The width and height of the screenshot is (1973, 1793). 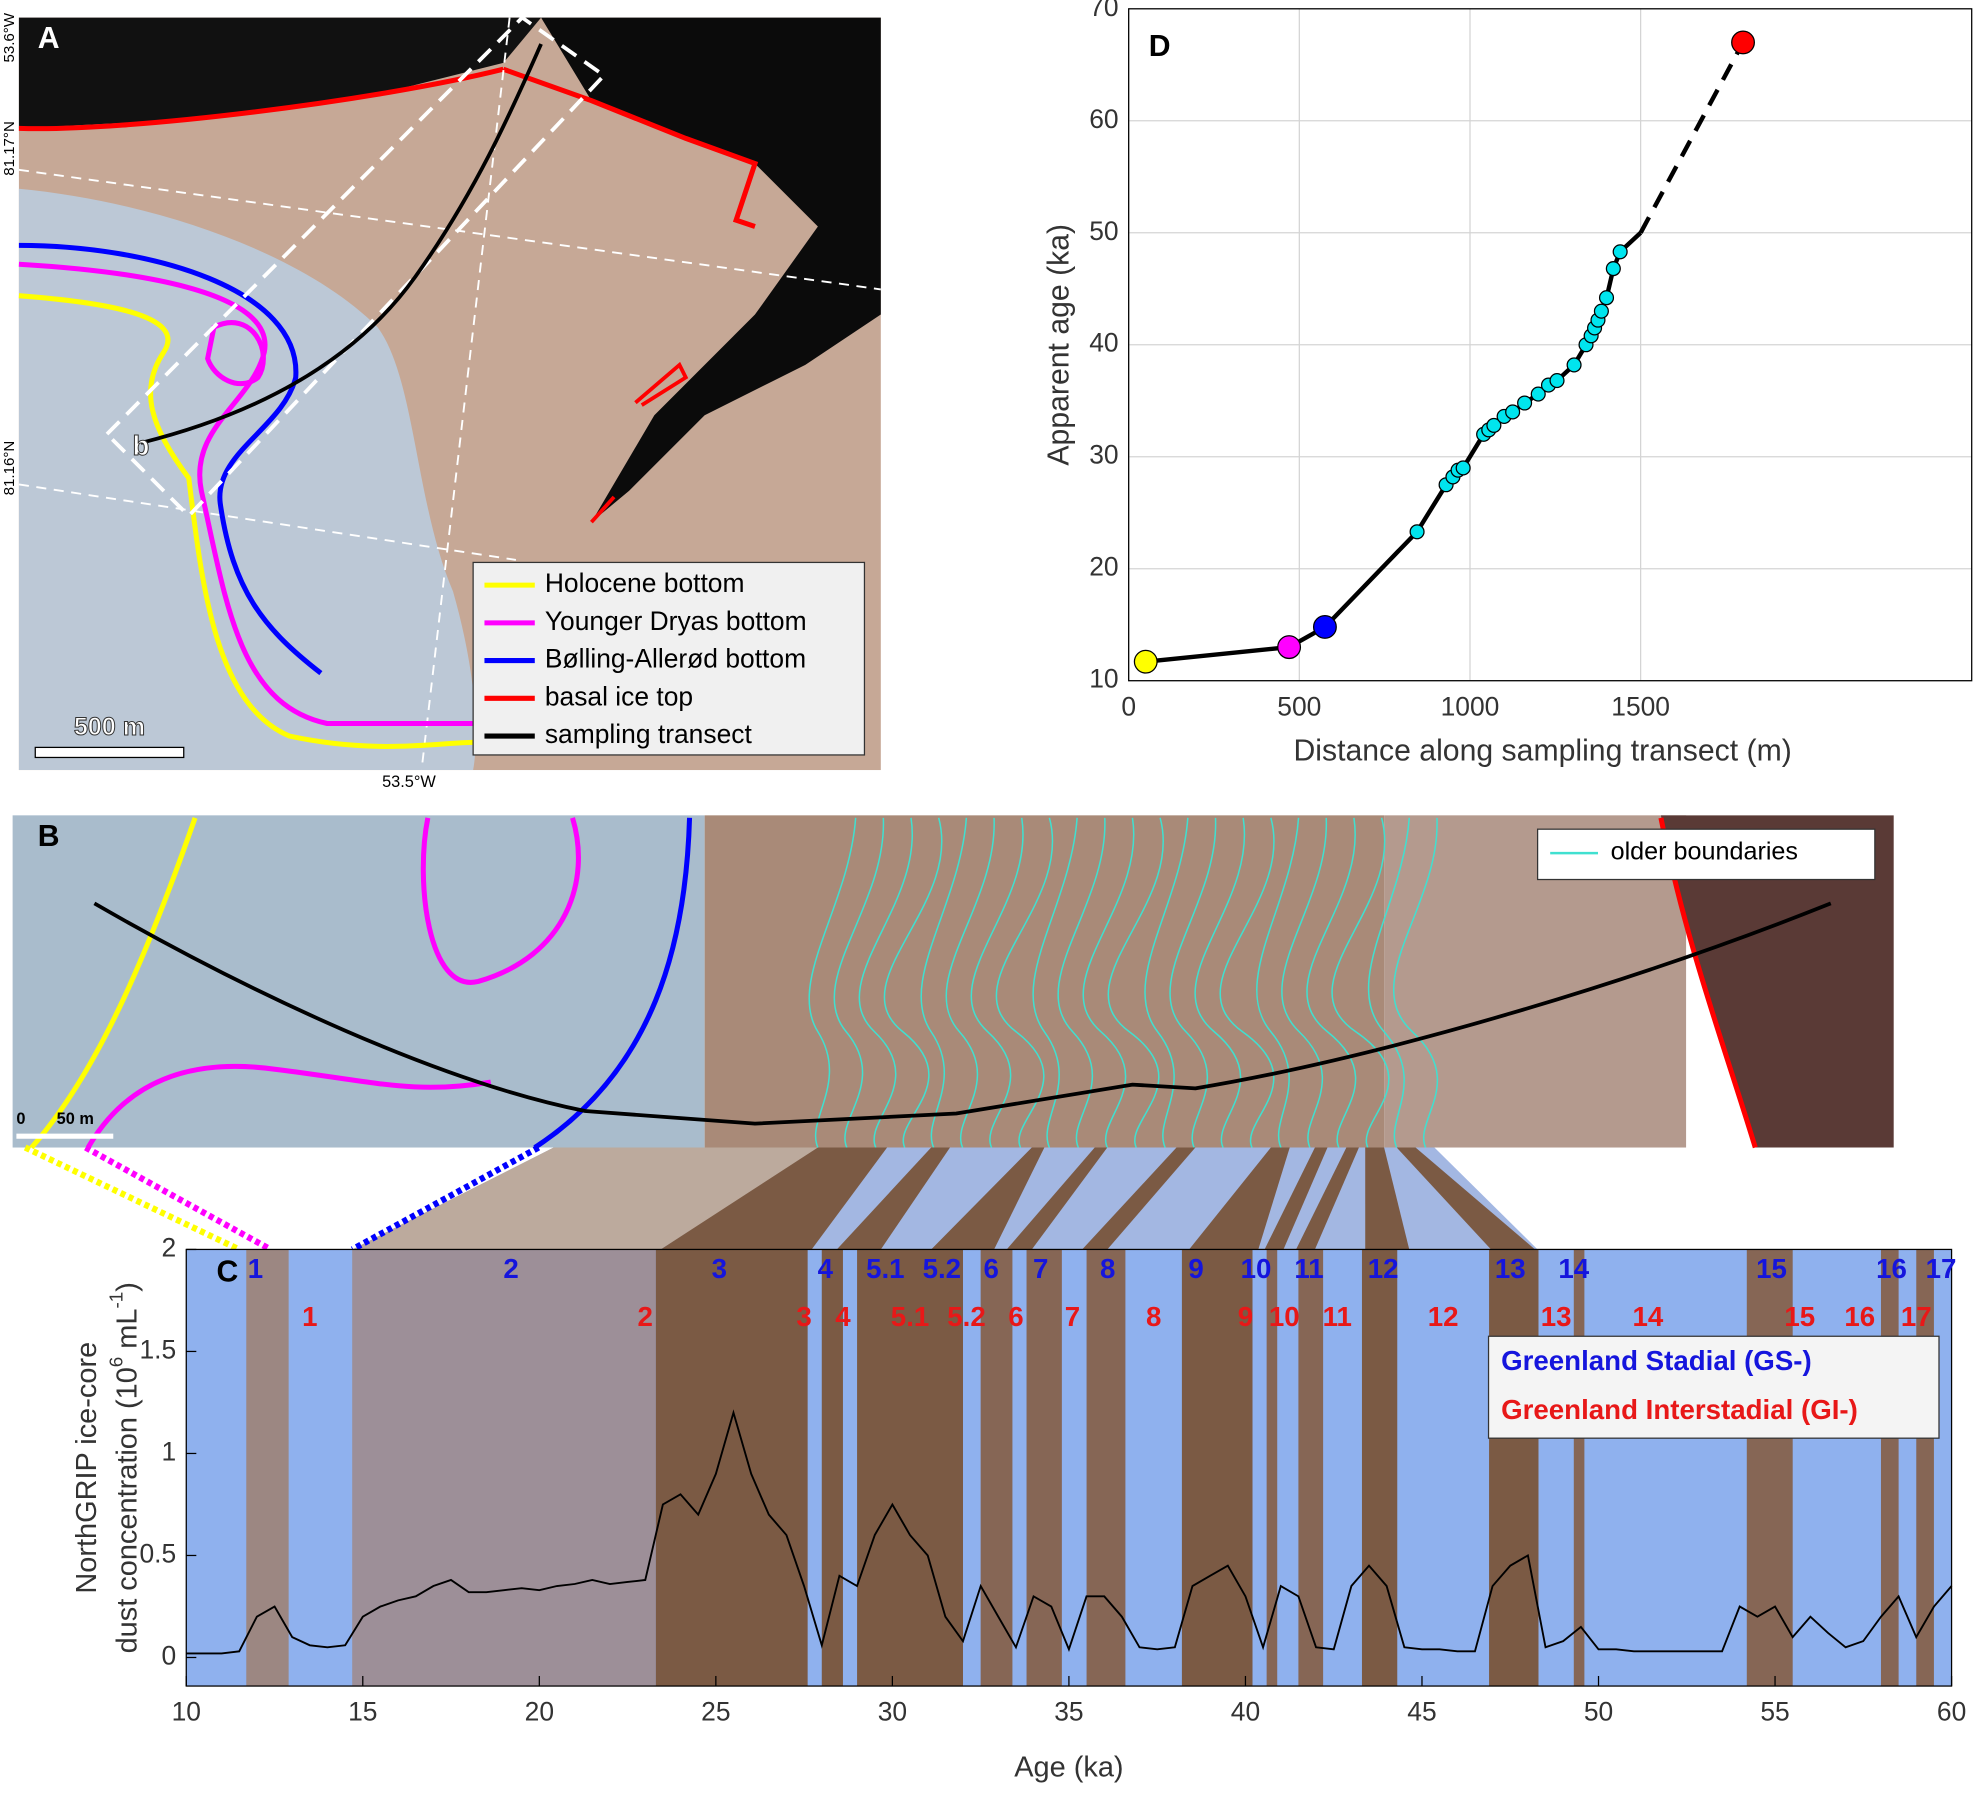 I want to click on y-tick-label: 70, so click(x=1103, y=11).